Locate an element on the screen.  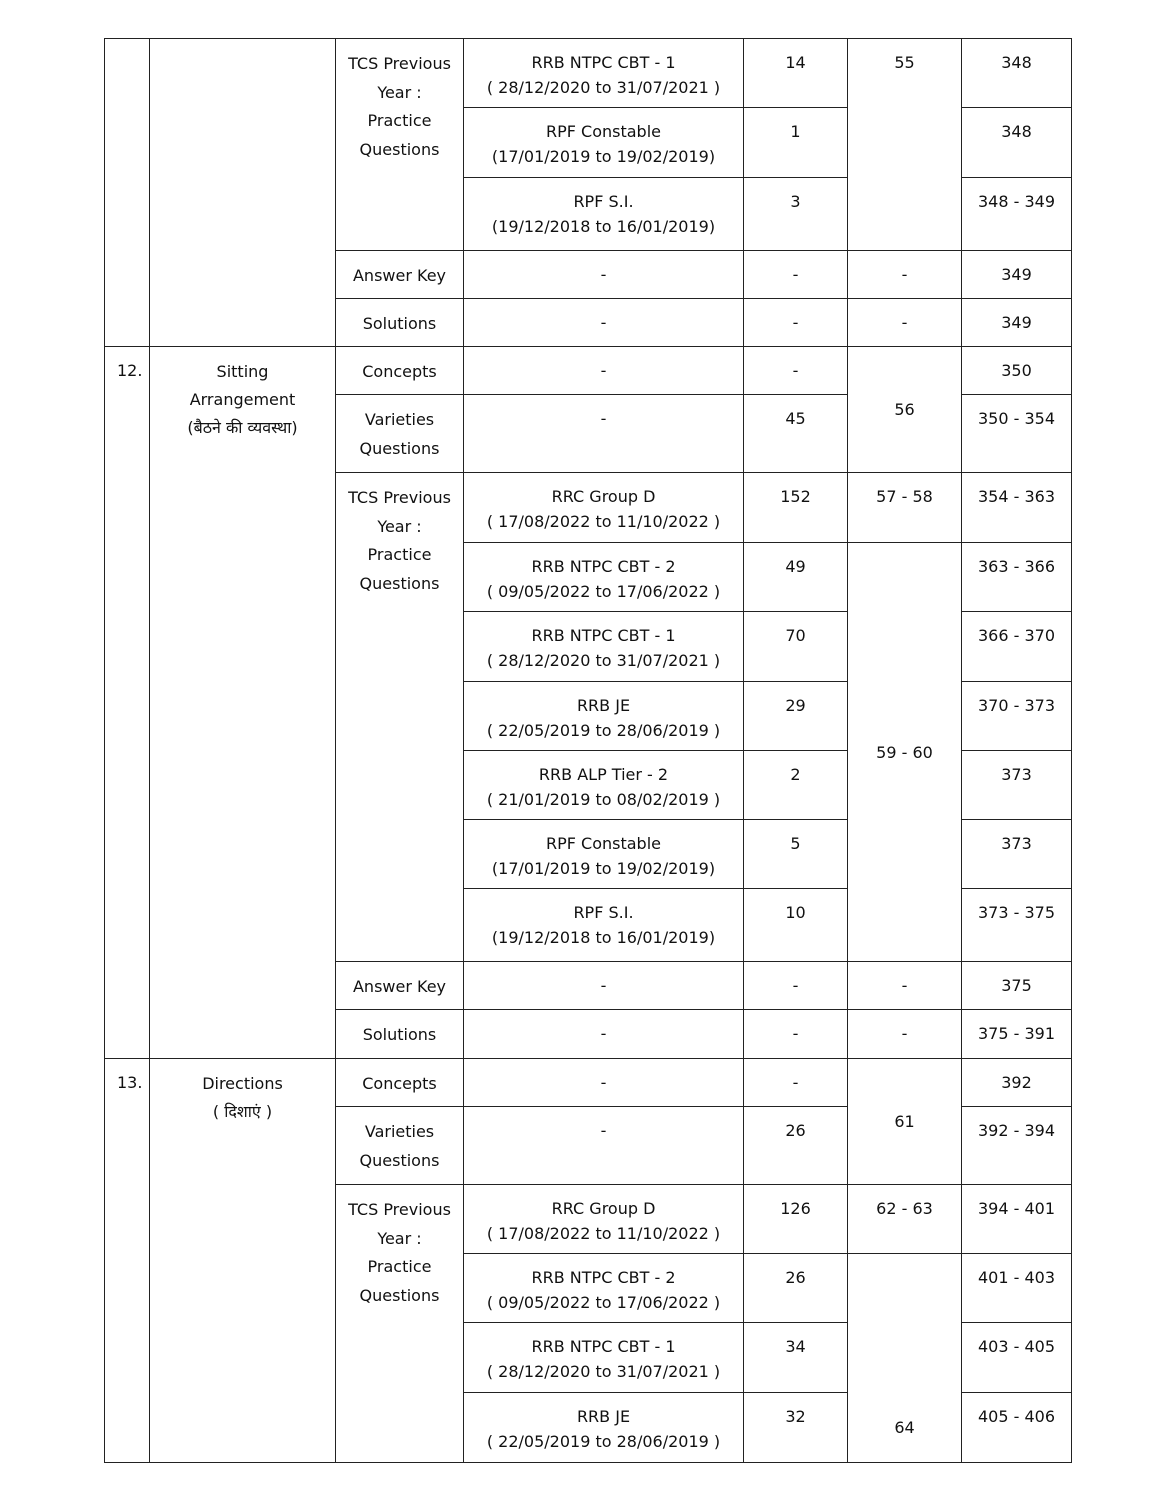
topic-cell: Sitting Arrangement (बैठने की व्यवस्था) is located at coordinates (242, 702).